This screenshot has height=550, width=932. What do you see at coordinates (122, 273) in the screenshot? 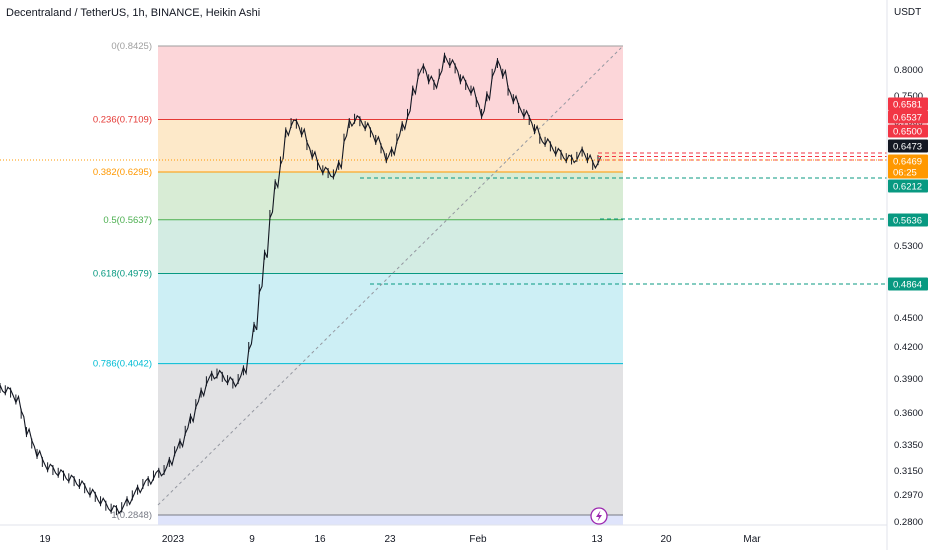
I see `fib-label-4: 0.618(0.4979)` at bounding box center [122, 273].